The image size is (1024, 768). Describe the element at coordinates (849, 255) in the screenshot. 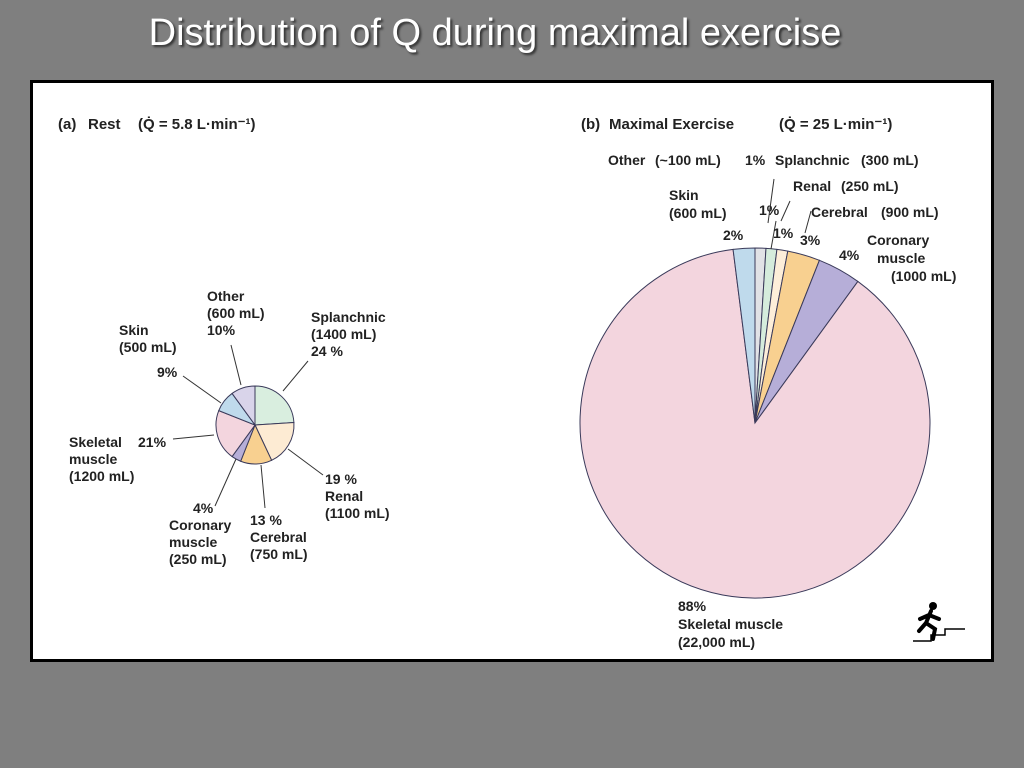

I see `ex-label-coronary-percent: 4%` at that location.